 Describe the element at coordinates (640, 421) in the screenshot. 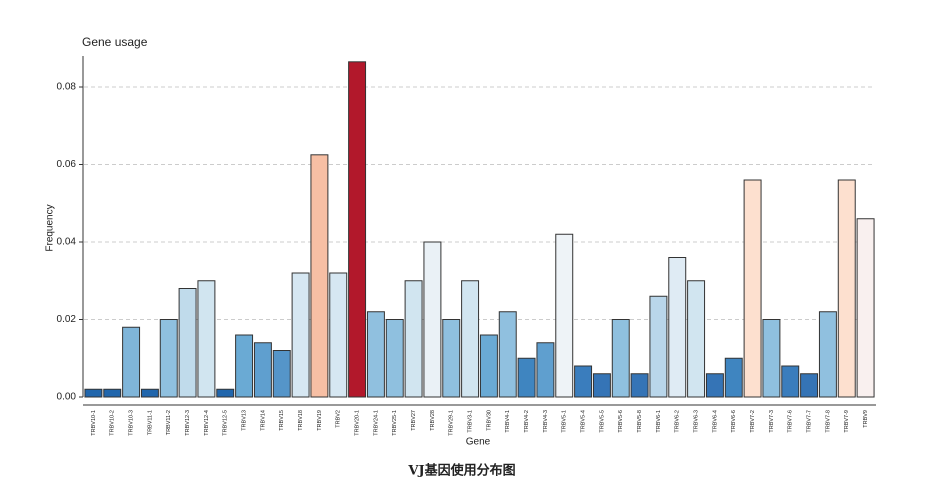

I see `x-tick-label: TRBV5-8` at that location.